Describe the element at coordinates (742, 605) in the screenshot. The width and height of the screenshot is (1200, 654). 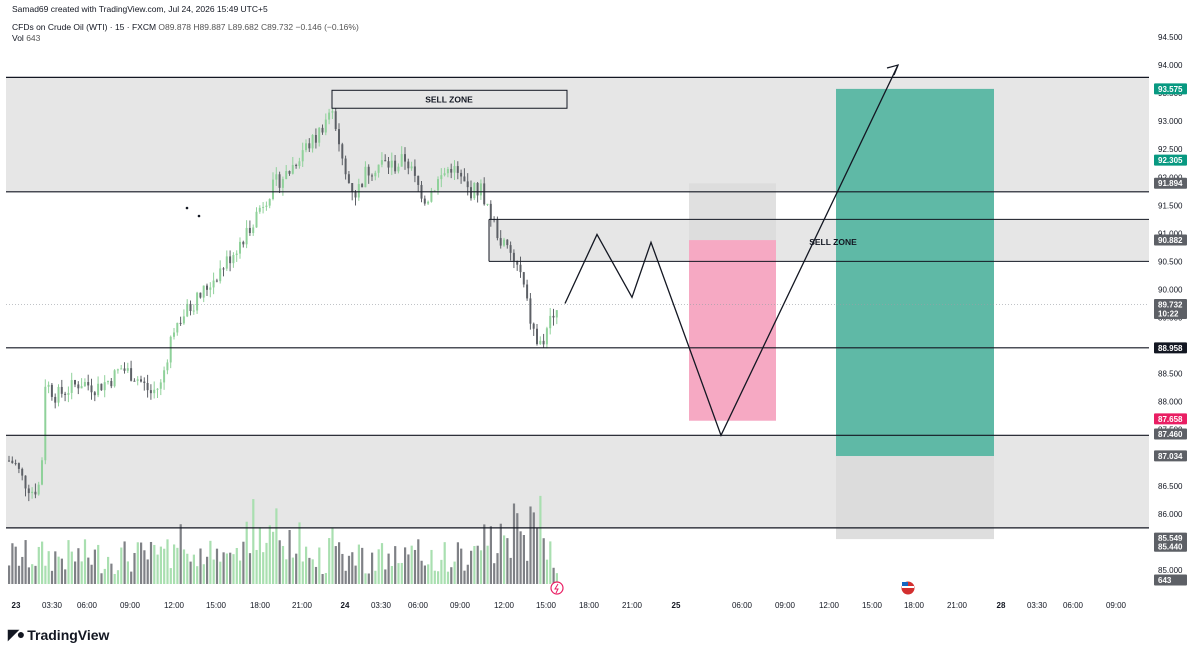
I see `time-tick-17: 06:00` at that location.